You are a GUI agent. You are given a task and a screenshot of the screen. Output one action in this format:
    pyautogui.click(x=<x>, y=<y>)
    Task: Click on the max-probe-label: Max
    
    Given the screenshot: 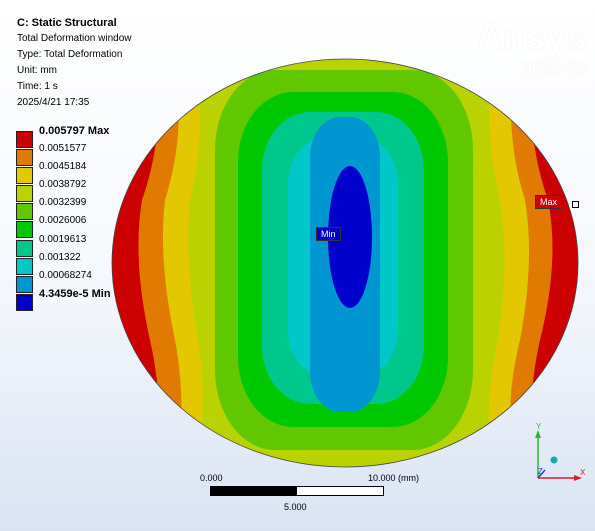 What is the action you would take?
    pyautogui.click(x=549, y=202)
    